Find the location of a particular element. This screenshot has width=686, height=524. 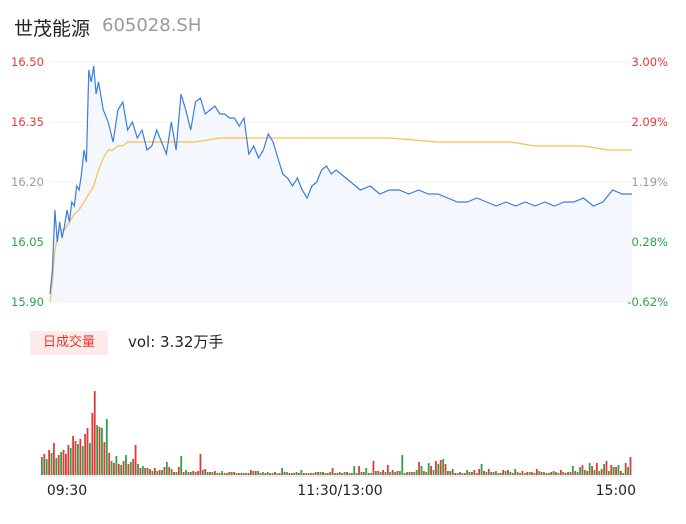

time-tick-label: 15:00 is located at coordinates (616, 491).